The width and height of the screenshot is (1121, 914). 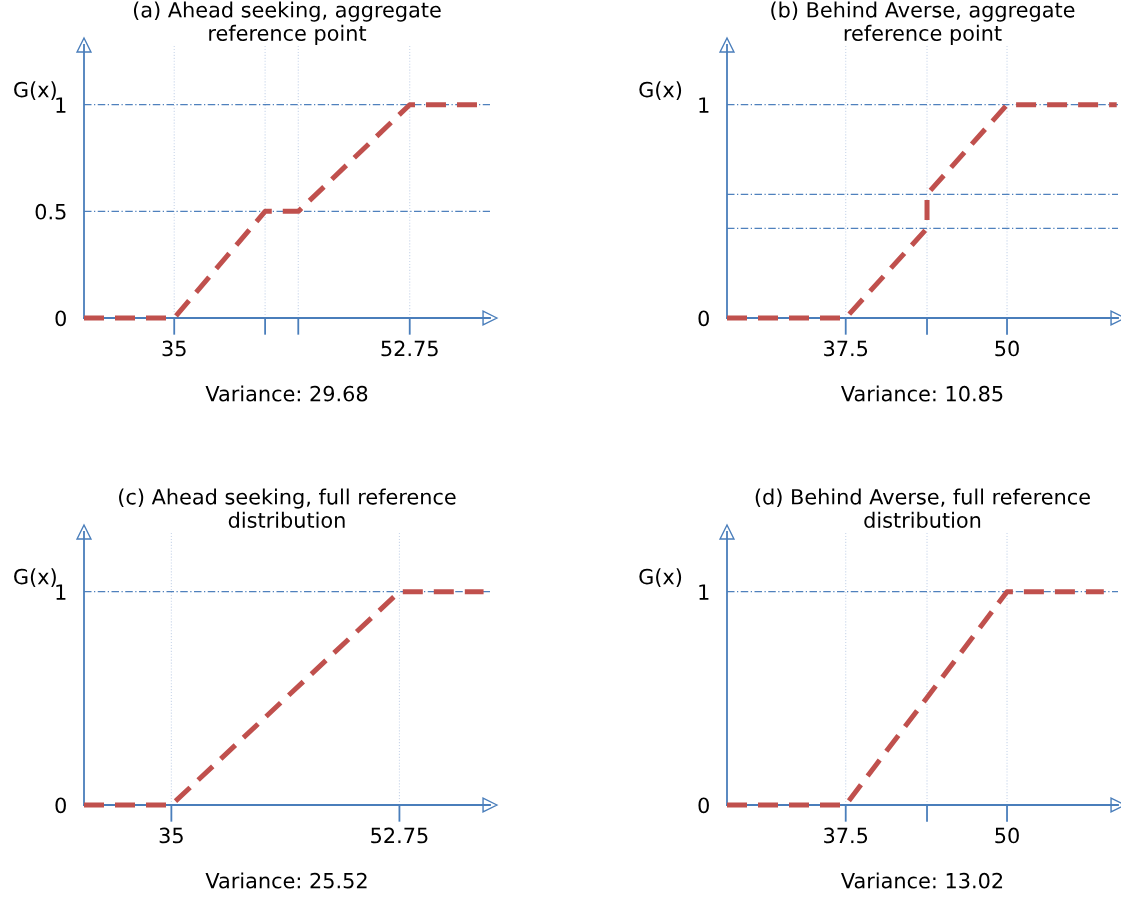 I want to click on x-axis-title: Variance: 25.52, so click(x=286, y=880).